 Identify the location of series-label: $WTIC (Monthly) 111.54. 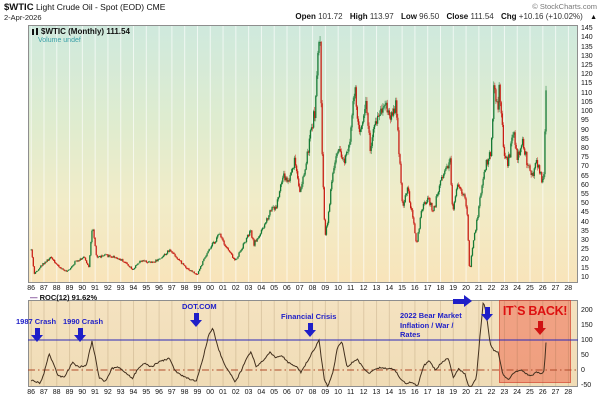
(80, 31).